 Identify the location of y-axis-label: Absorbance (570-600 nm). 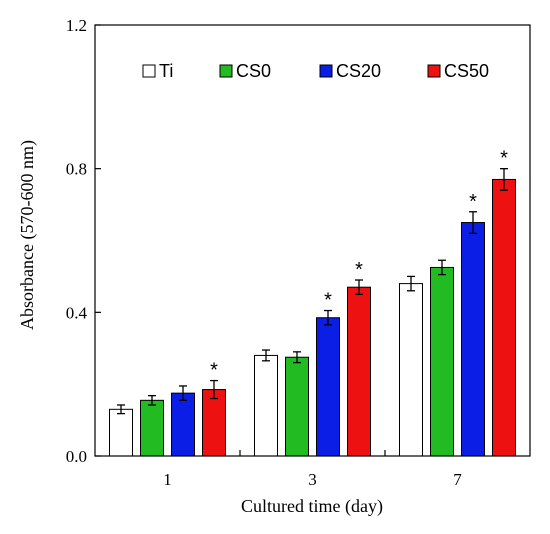
(27, 235).